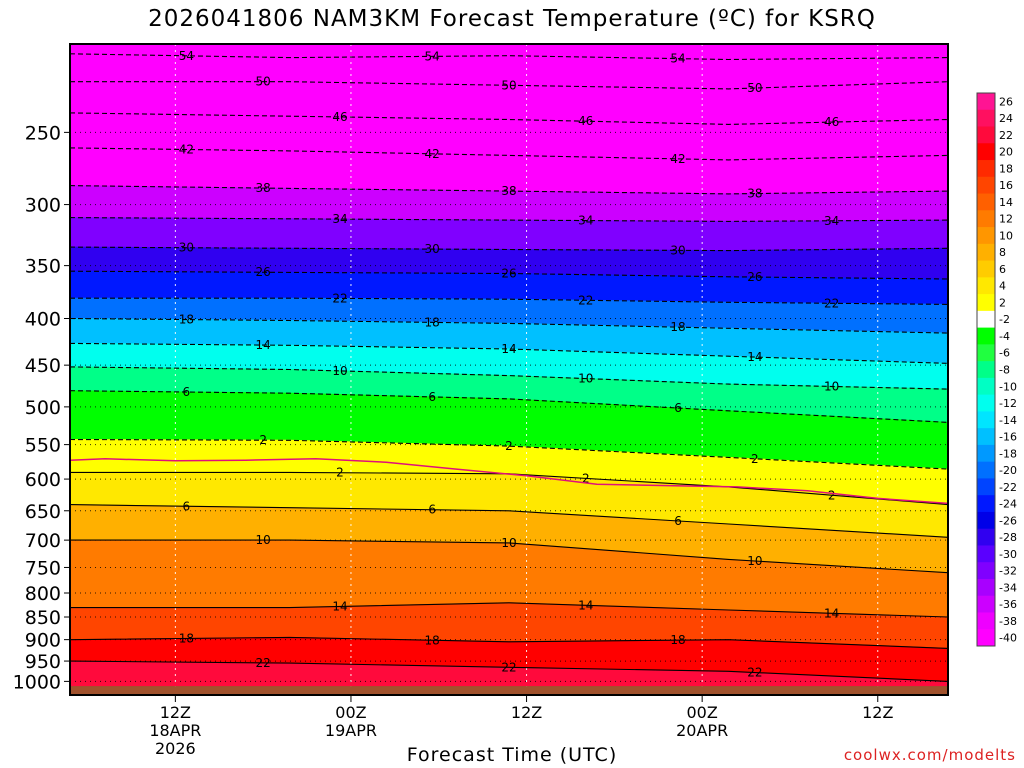  I want to click on colorbar-label: -6, so click(1004, 353).